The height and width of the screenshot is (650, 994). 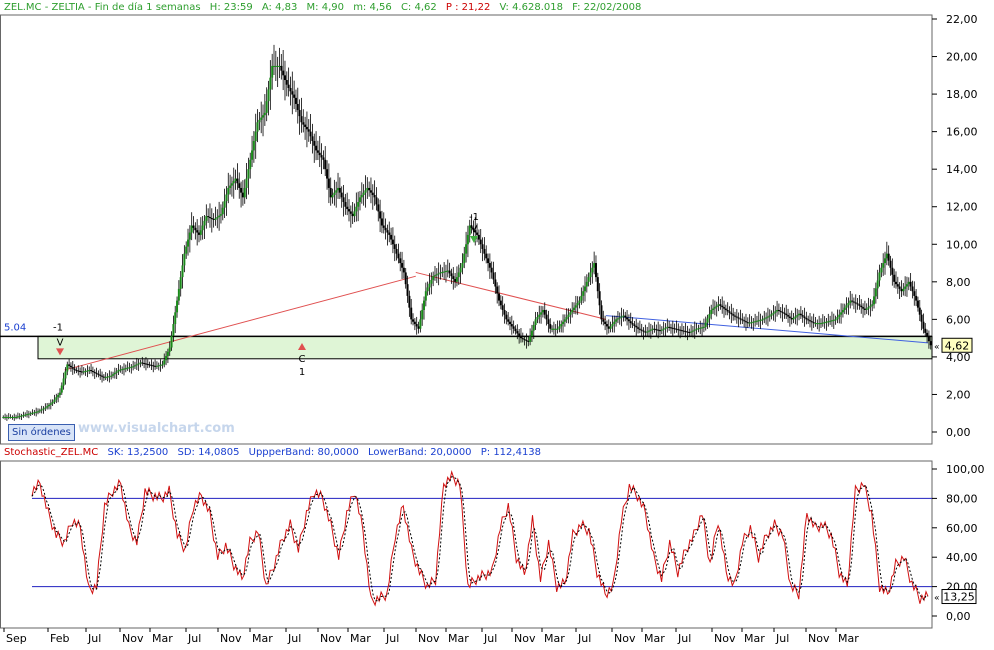 I want to click on price-ytick-label: 4,00, so click(x=958, y=357).